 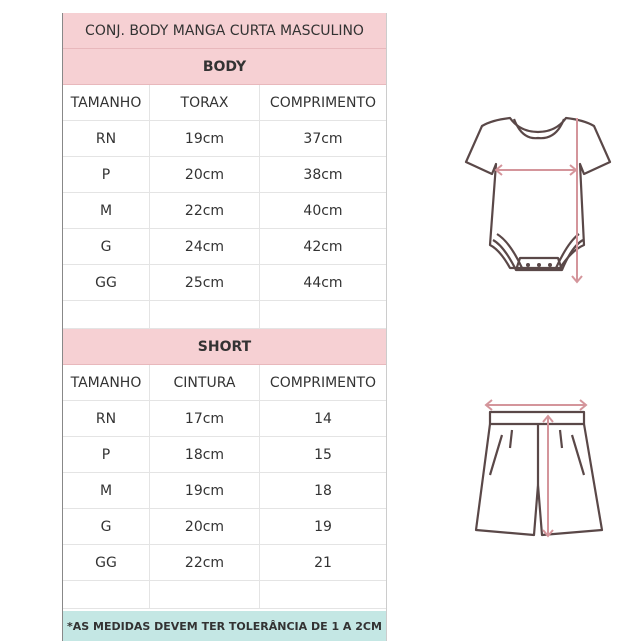 What do you see at coordinates (323, 246) in the screenshot?
I see `table-cell: 42cm` at bounding box center [323, 246].